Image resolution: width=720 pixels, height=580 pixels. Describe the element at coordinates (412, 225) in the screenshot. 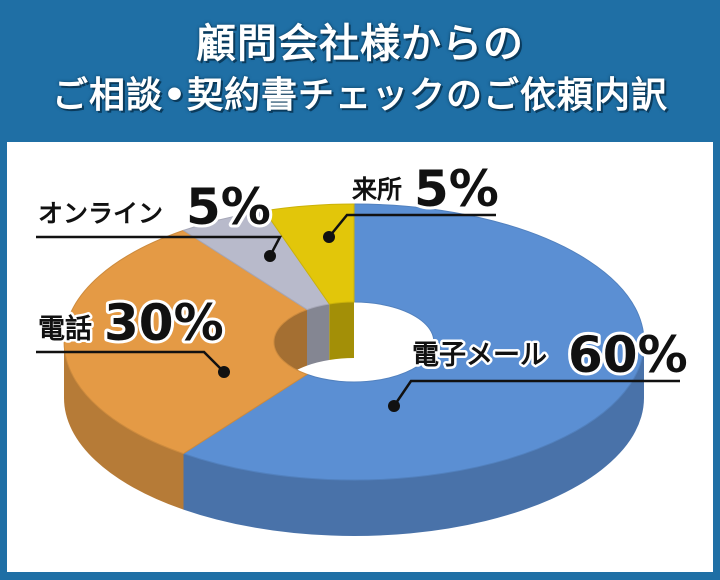

I see `slice-3-leader-line` at that location.